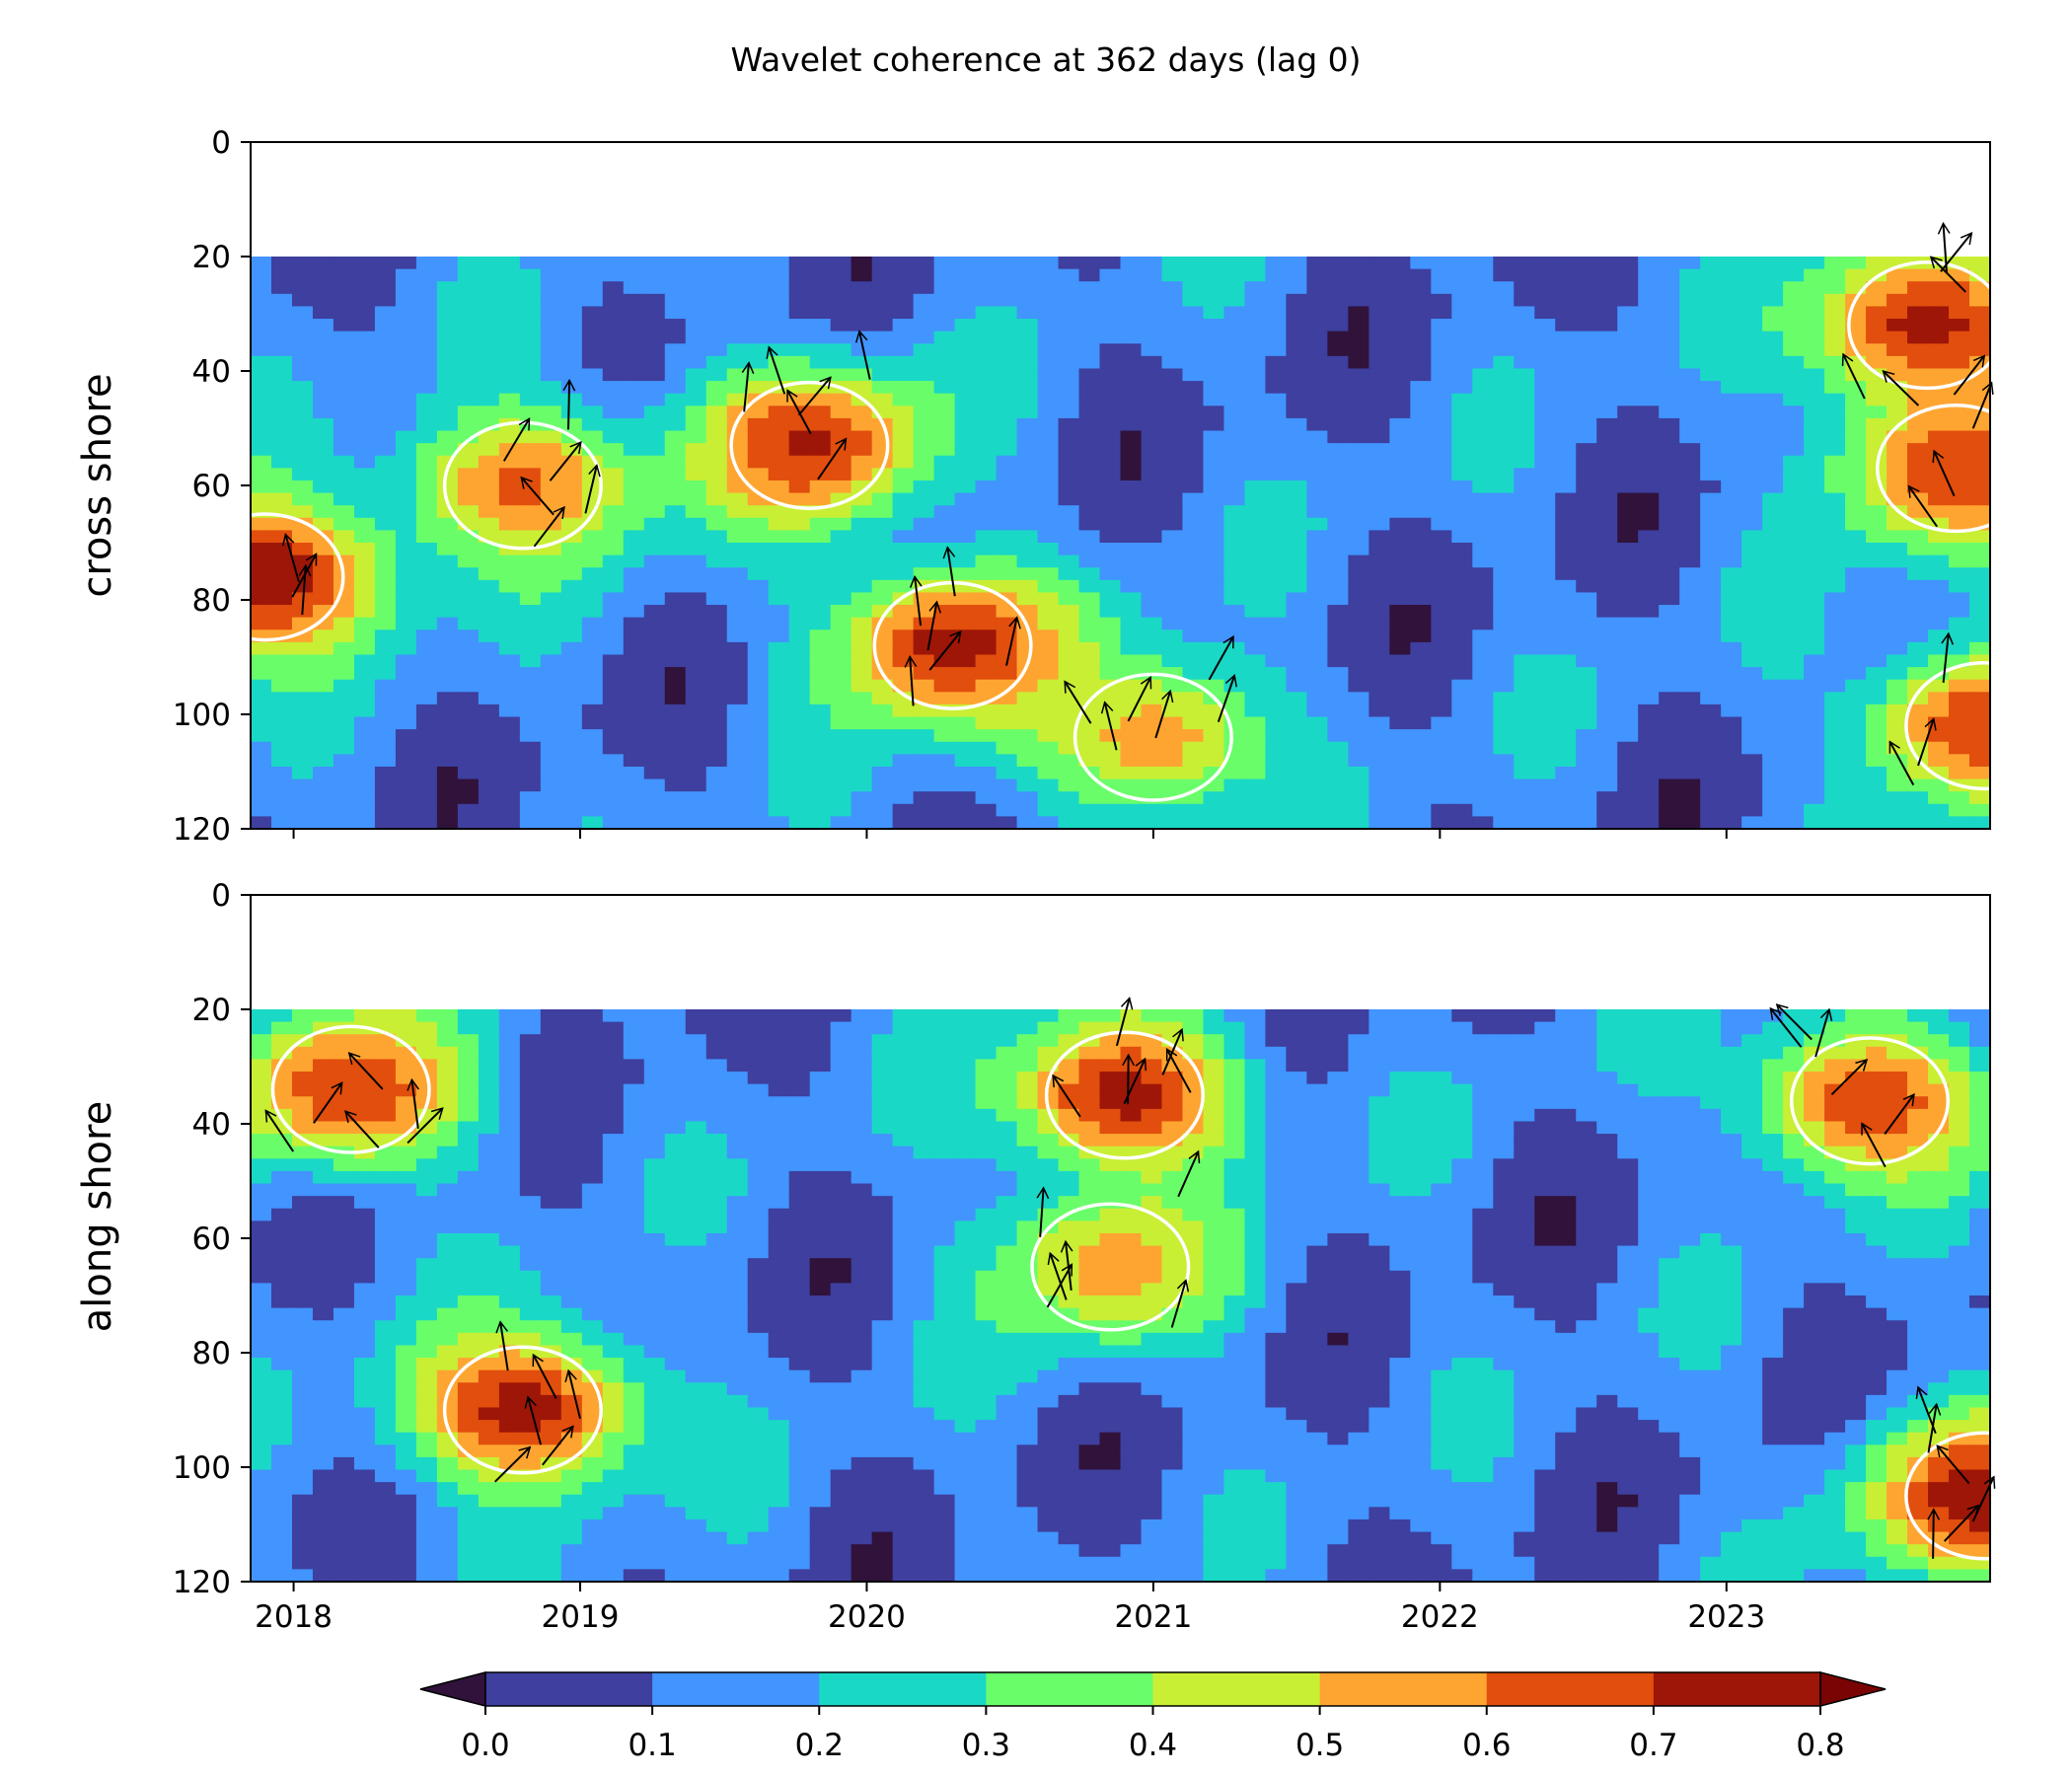 Image resolution: width=2072 pixels, height=1776 pixels. Describe the element at coordinates (865, 355) in the screenshot. I see `phase-arrow` at that location.